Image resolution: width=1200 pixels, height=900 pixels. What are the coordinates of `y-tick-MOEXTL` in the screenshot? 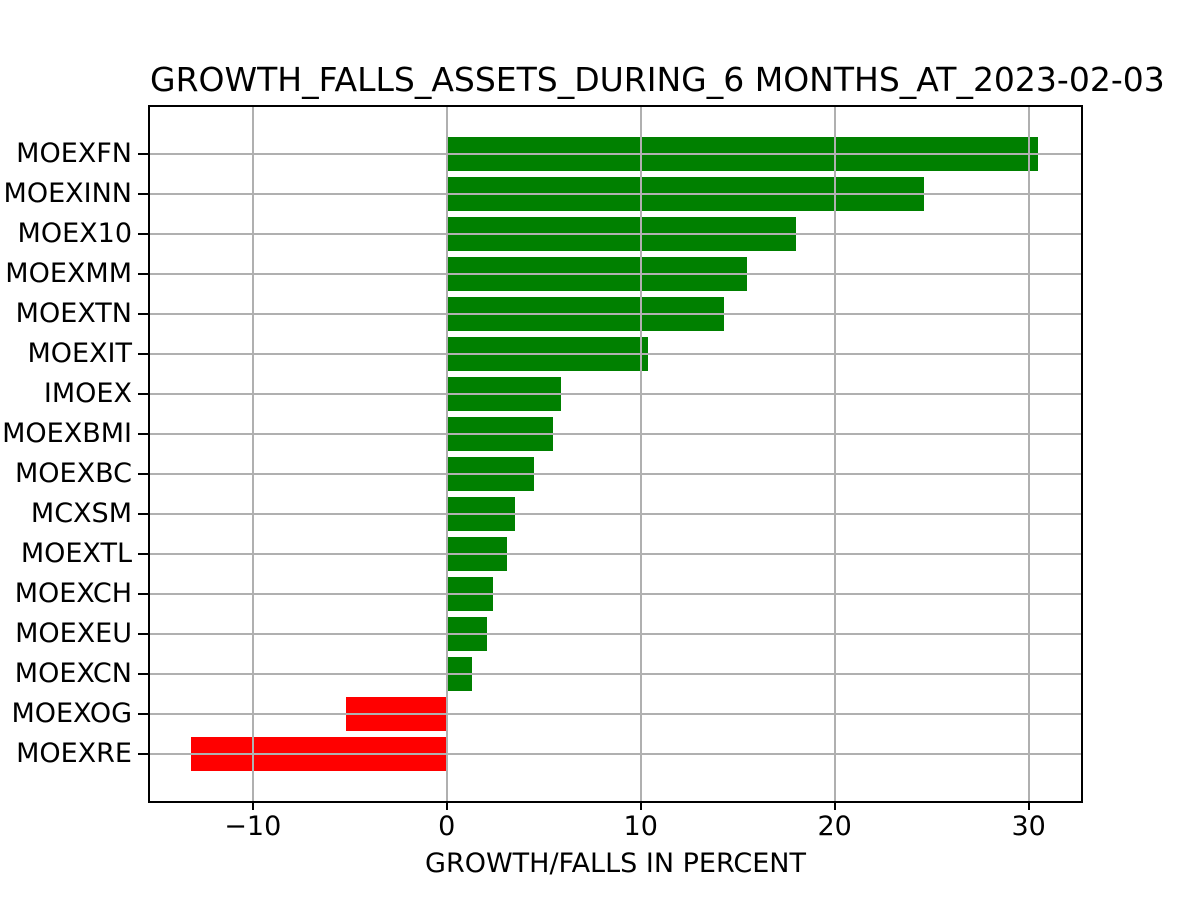 It's located at (143, 554).